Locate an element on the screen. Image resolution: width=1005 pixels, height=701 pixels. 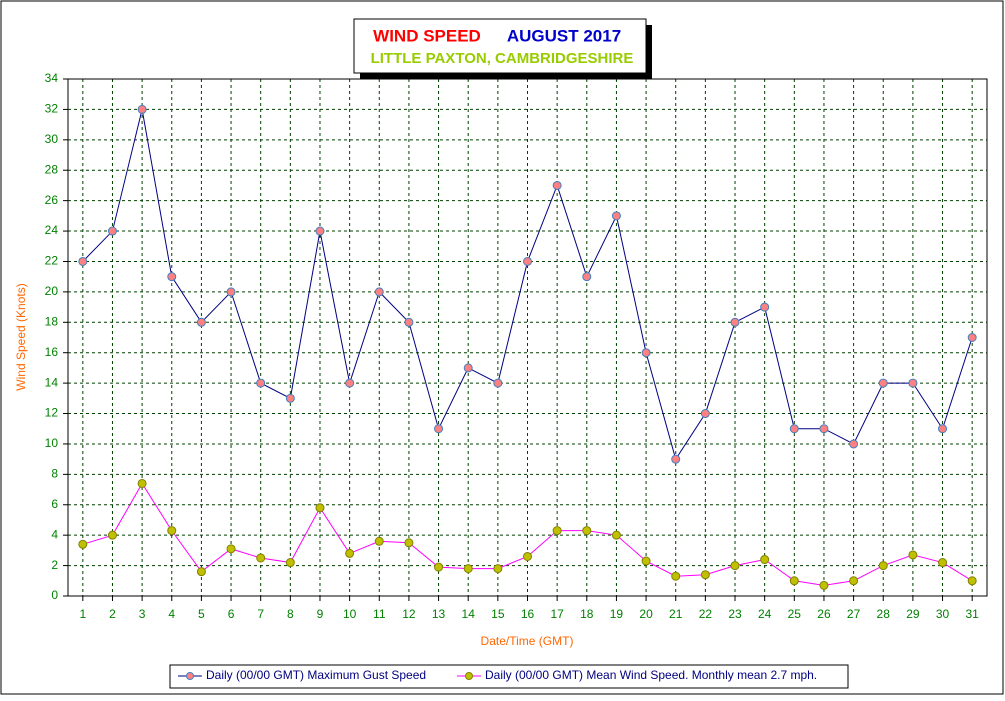
legend-box is located at coordinates (509, 676).